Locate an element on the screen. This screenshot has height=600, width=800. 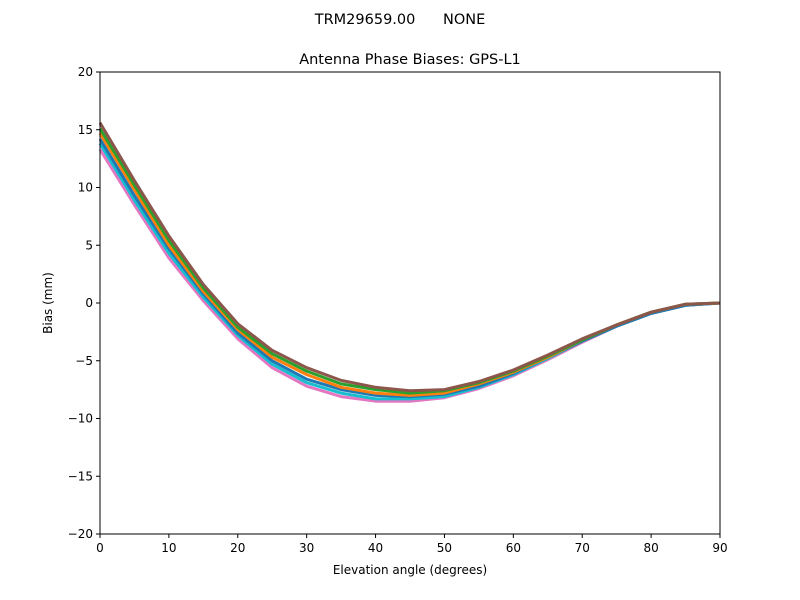
y-tick-label: 0 is located at coordinates (89, 303).